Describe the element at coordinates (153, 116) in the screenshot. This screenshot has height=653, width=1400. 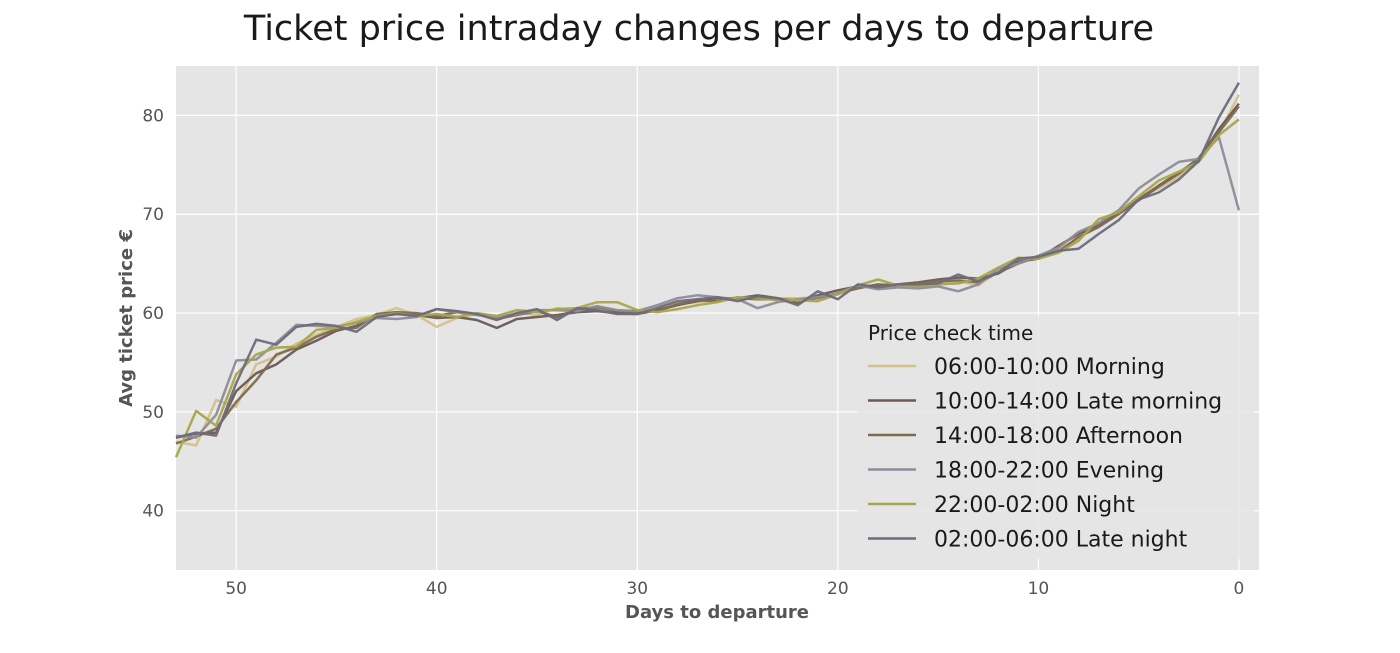
I see `y-tick-label: 80` at that location.